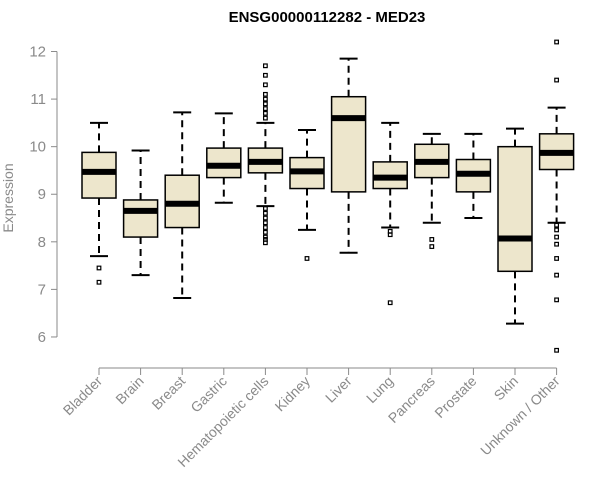  What do you see at coordinates (182, 205) in the screenshot?
I see `box-breast` at bounding box center [182, 205].